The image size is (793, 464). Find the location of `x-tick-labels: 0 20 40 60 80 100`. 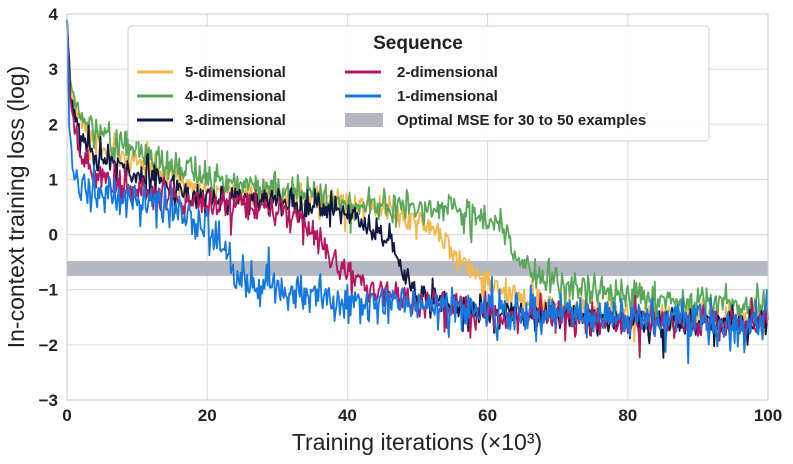

x-tick-labels: 0 20 40 60 80 100 is located at coordinates (422, 415).